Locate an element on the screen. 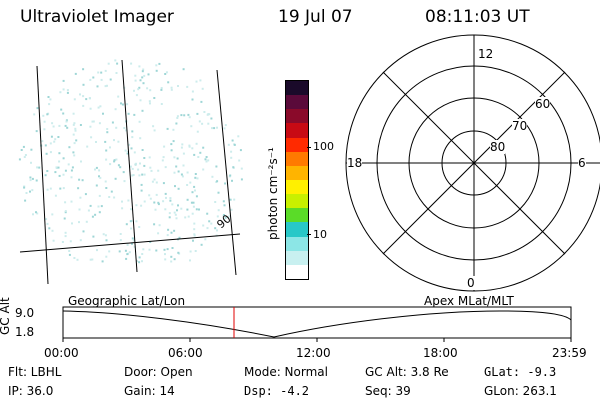 This screenshot has width=600, height=400. x-tick-1800: 18:00 is located at coordinates (440, 353).